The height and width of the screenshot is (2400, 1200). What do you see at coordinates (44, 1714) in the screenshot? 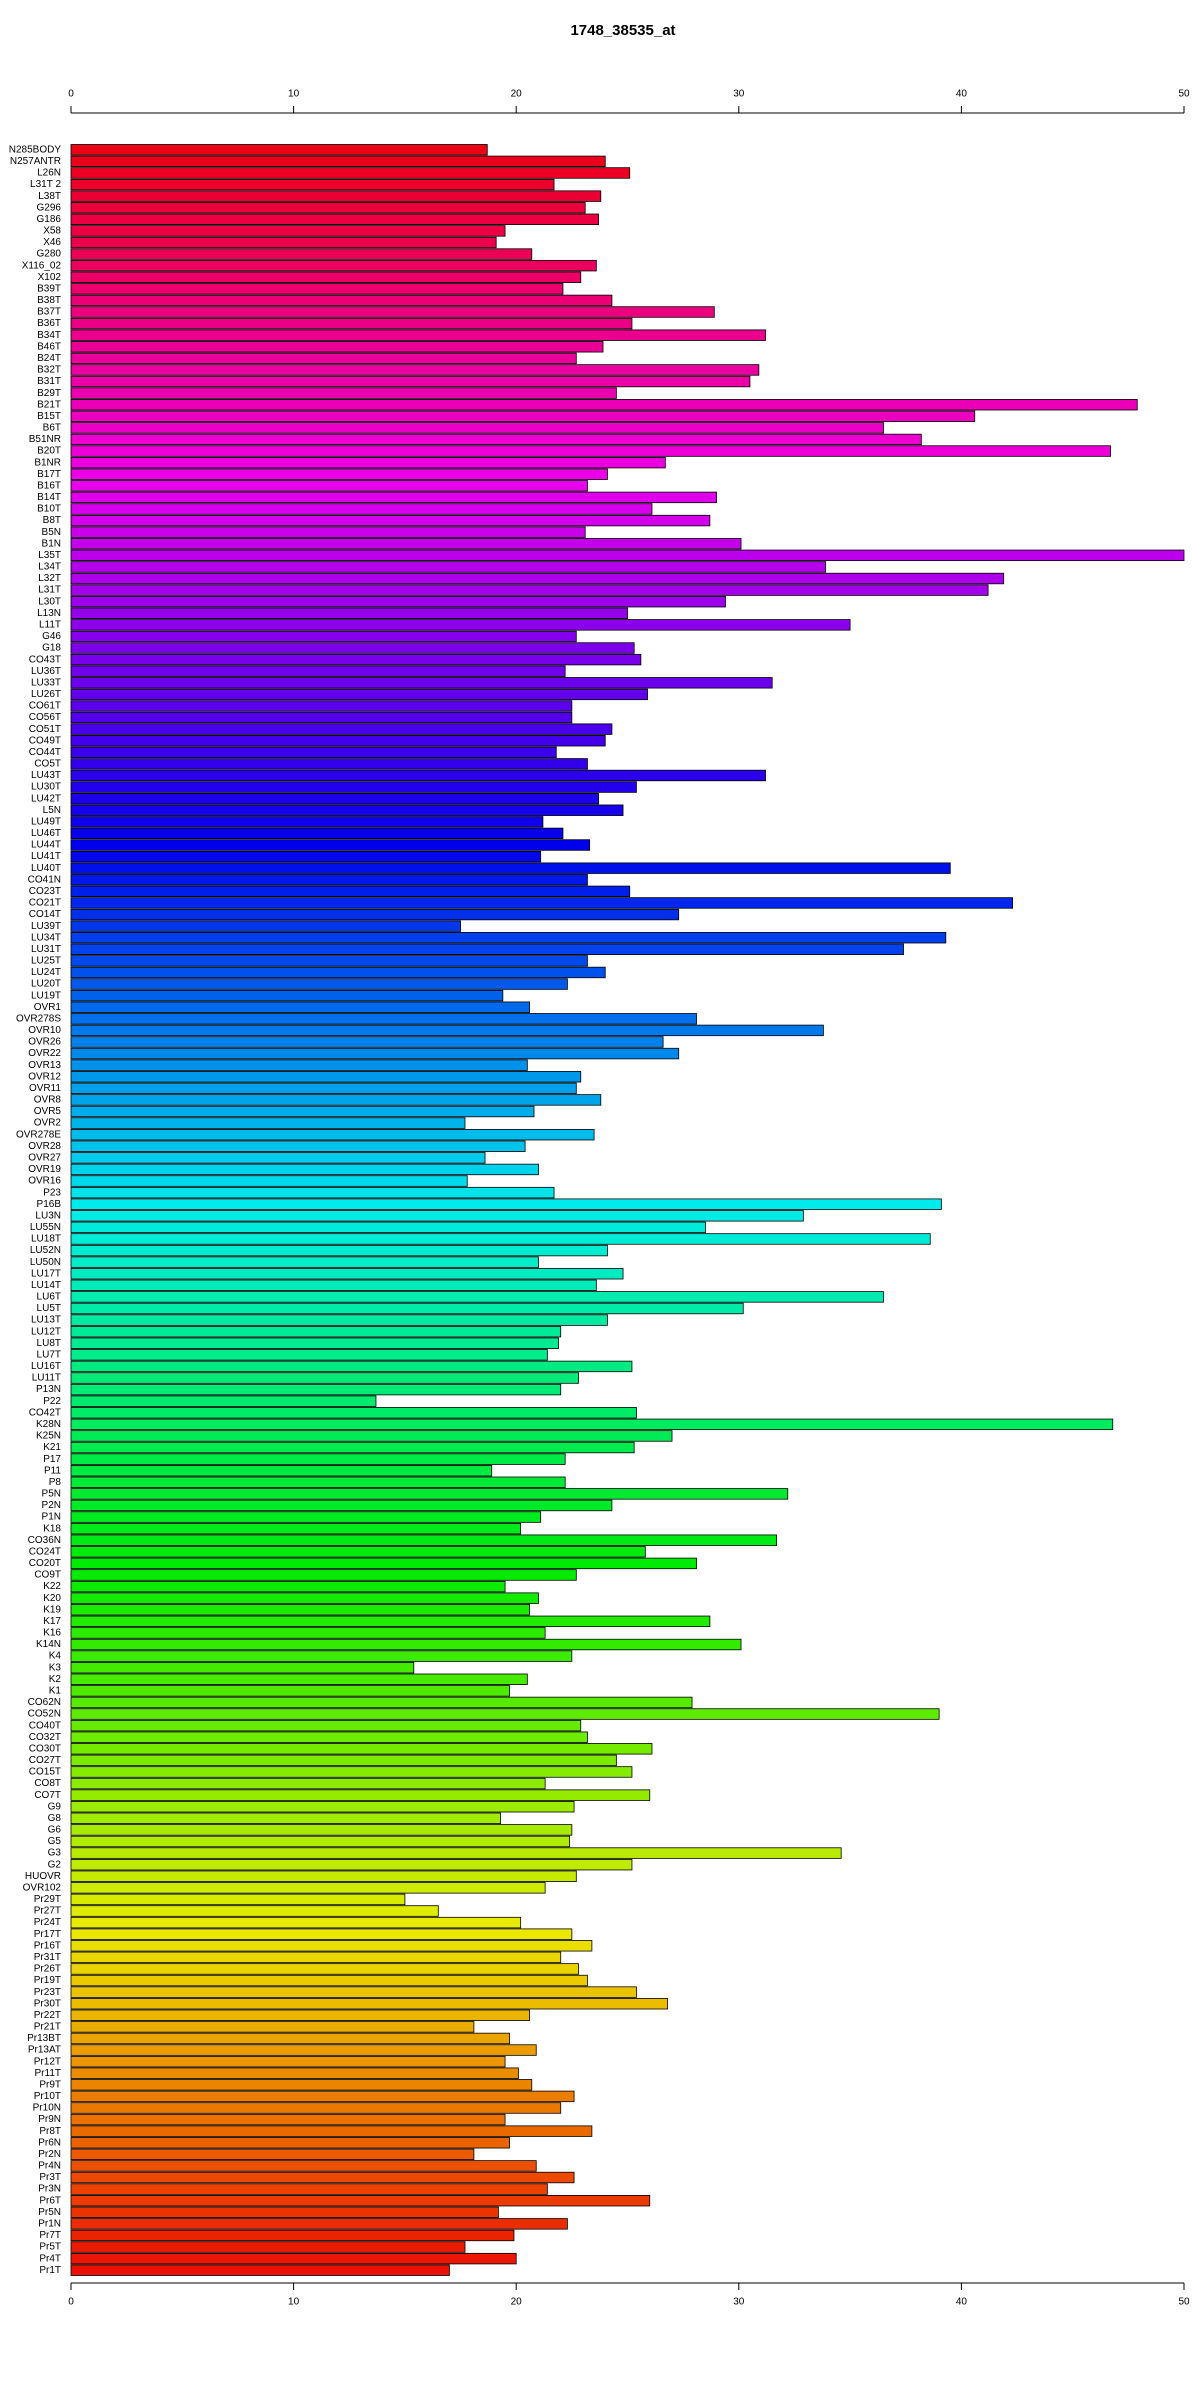
I see `y-tick-label: CO52N` at bounding box center [44, 1714].